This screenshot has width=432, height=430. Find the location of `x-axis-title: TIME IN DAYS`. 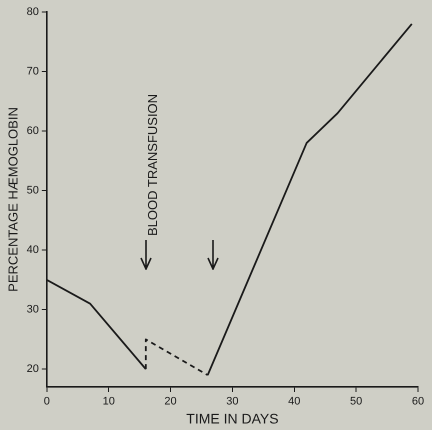

x-axis-title: TIME IN DAYS is located at coordinates (232, 418).